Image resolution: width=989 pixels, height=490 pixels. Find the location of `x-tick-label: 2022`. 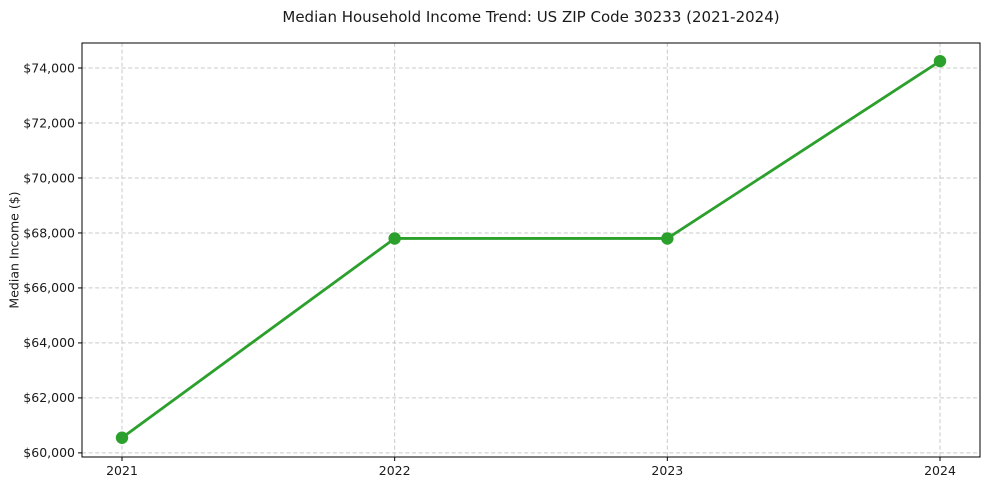

x-tick-label: 2022 is located at coordinates (395, 470).